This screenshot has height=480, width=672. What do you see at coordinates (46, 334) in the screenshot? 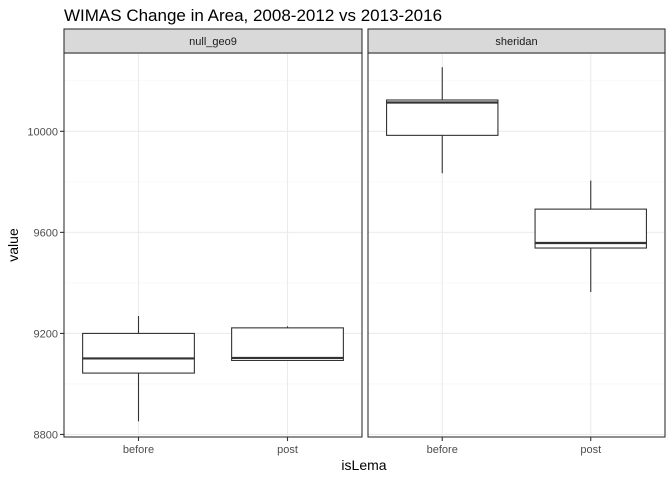
I see `y-tick-label: 9200` at bounding box center [46, 334].